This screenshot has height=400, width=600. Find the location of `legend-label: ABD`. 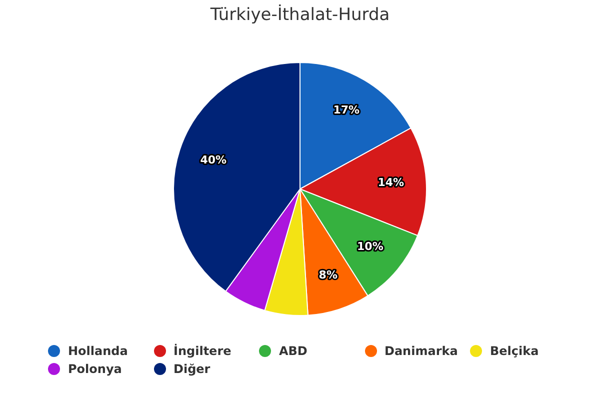

legend-label: ABD is located at coordinates (293, 351).